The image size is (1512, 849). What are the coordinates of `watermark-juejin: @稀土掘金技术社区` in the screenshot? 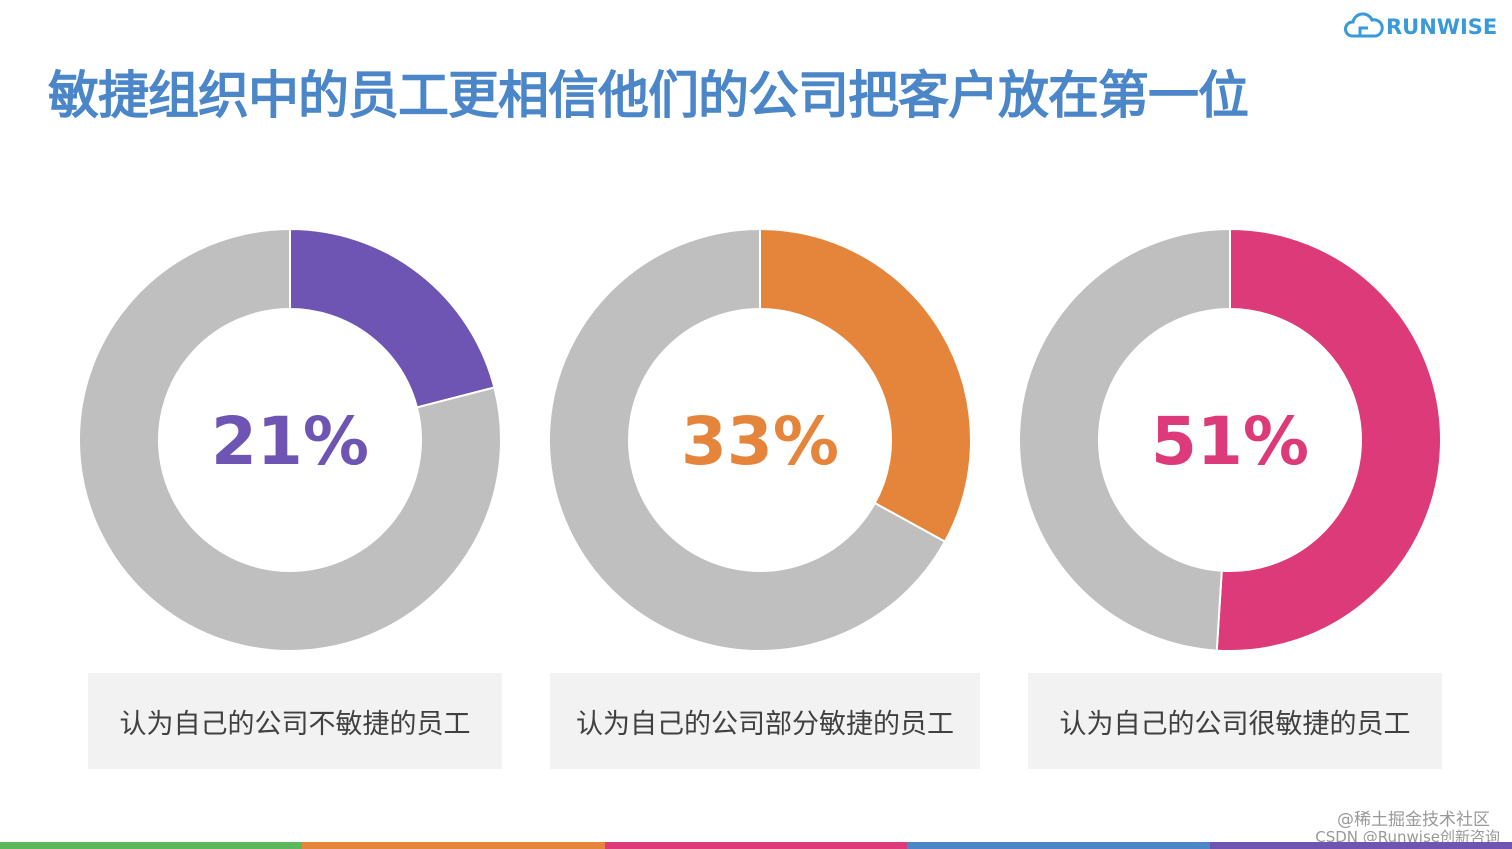 It's located at (1413, 820).